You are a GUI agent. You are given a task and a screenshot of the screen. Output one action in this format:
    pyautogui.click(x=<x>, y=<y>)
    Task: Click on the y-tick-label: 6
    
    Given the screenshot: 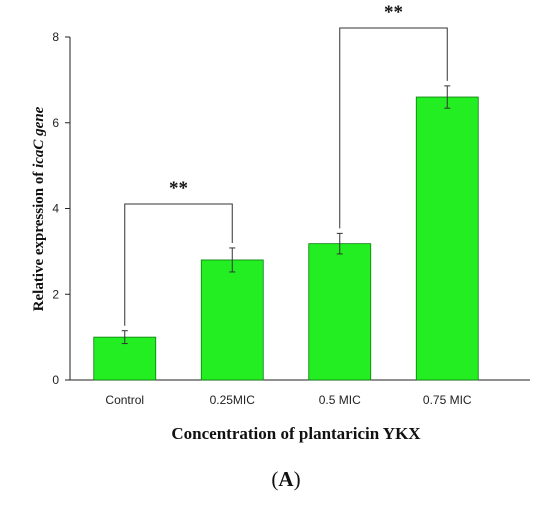 What is the action you would take?
    pyautogui.click(x=55, y=123)
    